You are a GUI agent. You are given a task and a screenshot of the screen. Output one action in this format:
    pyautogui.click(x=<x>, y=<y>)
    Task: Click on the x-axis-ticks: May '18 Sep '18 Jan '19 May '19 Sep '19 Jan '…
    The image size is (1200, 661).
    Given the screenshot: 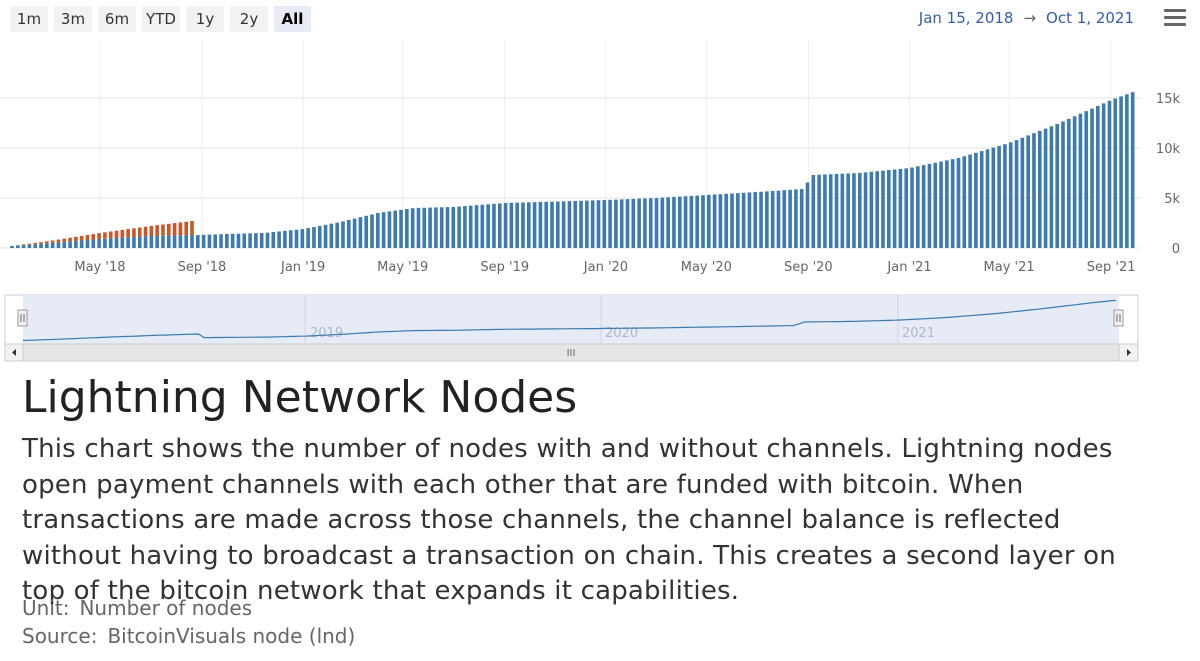 What is the action you would take?
    pyautogui.click(x=604, y=267)
    